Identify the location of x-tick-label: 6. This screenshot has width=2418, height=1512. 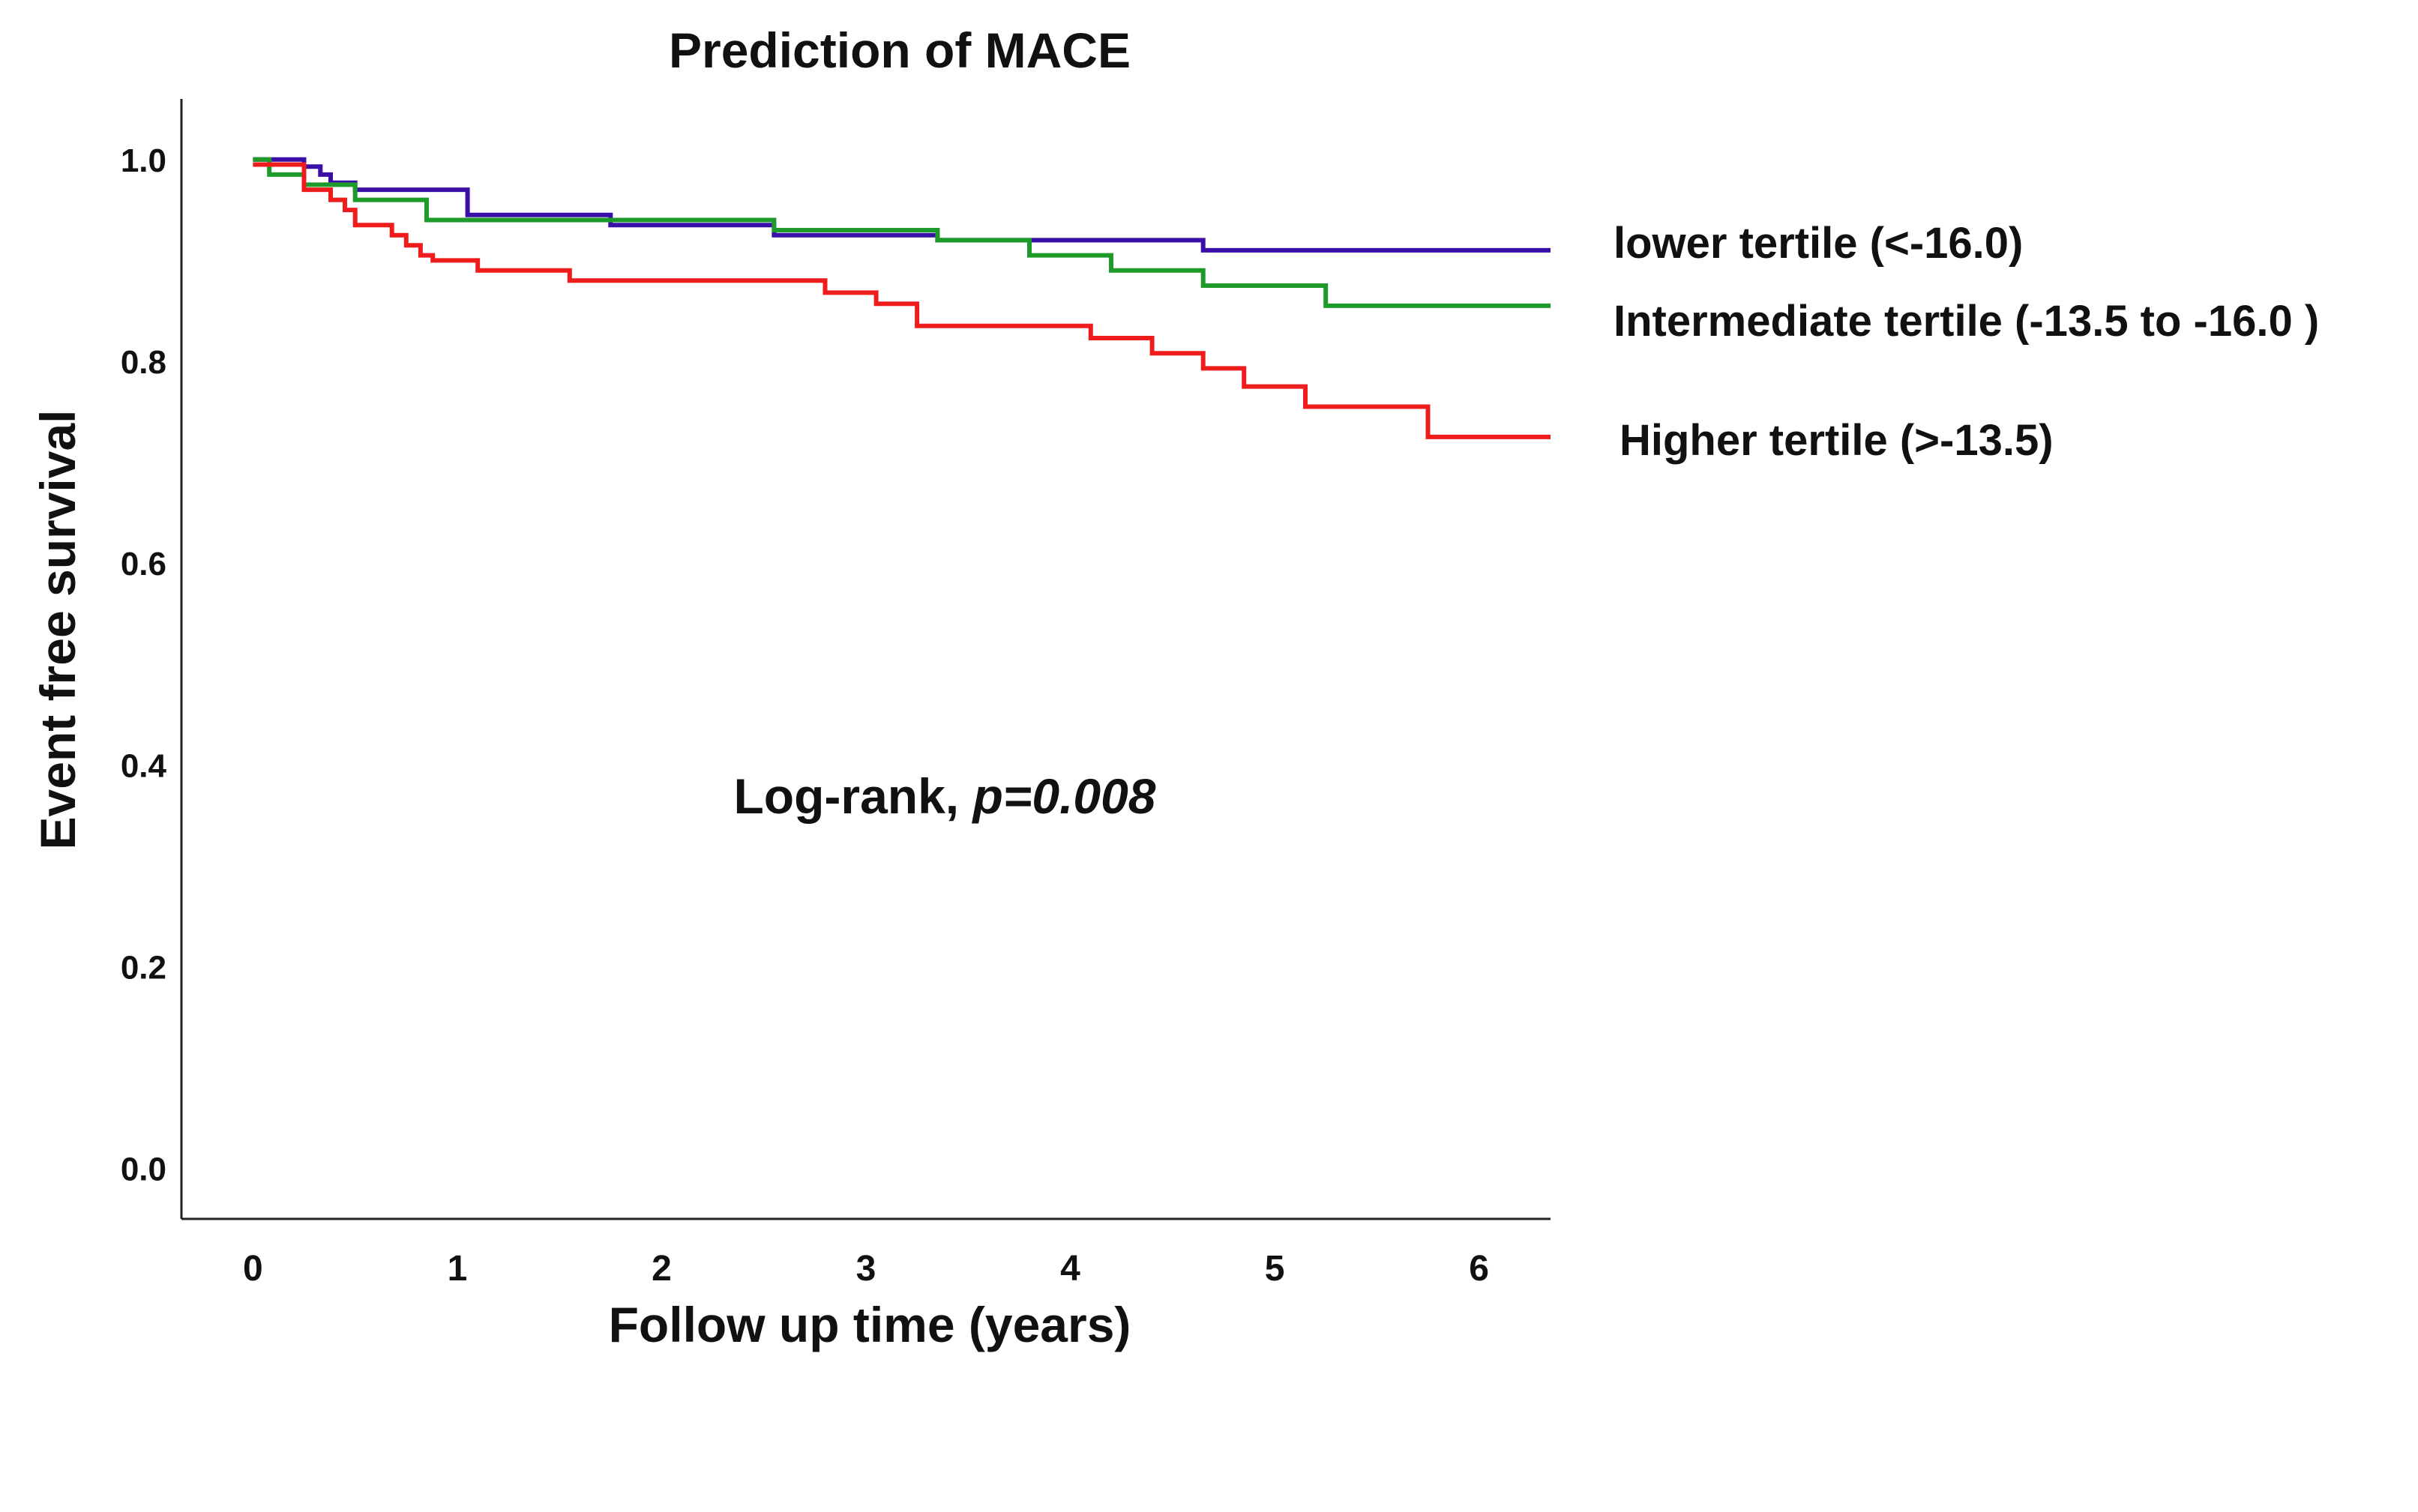
(1479, 1269).